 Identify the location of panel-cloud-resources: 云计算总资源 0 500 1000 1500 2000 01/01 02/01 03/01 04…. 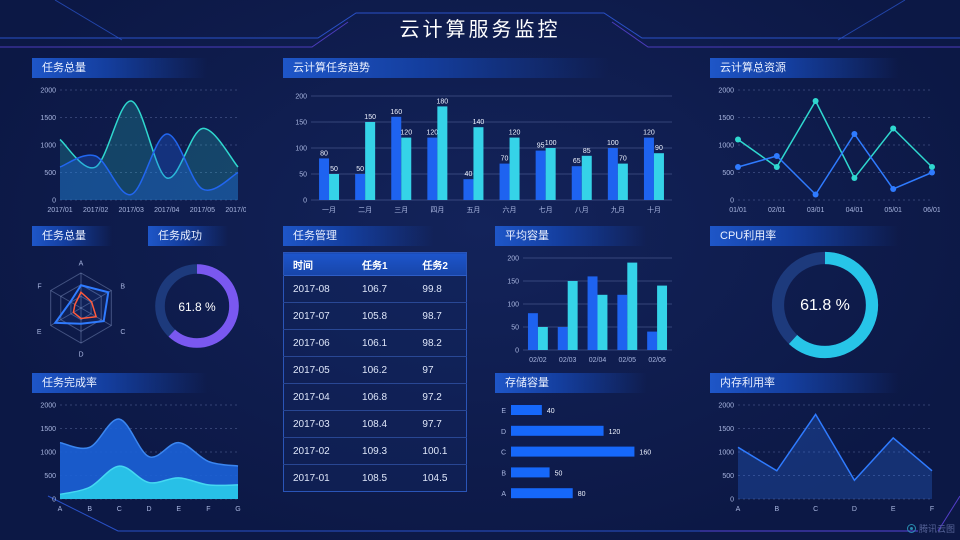
(825, 137).